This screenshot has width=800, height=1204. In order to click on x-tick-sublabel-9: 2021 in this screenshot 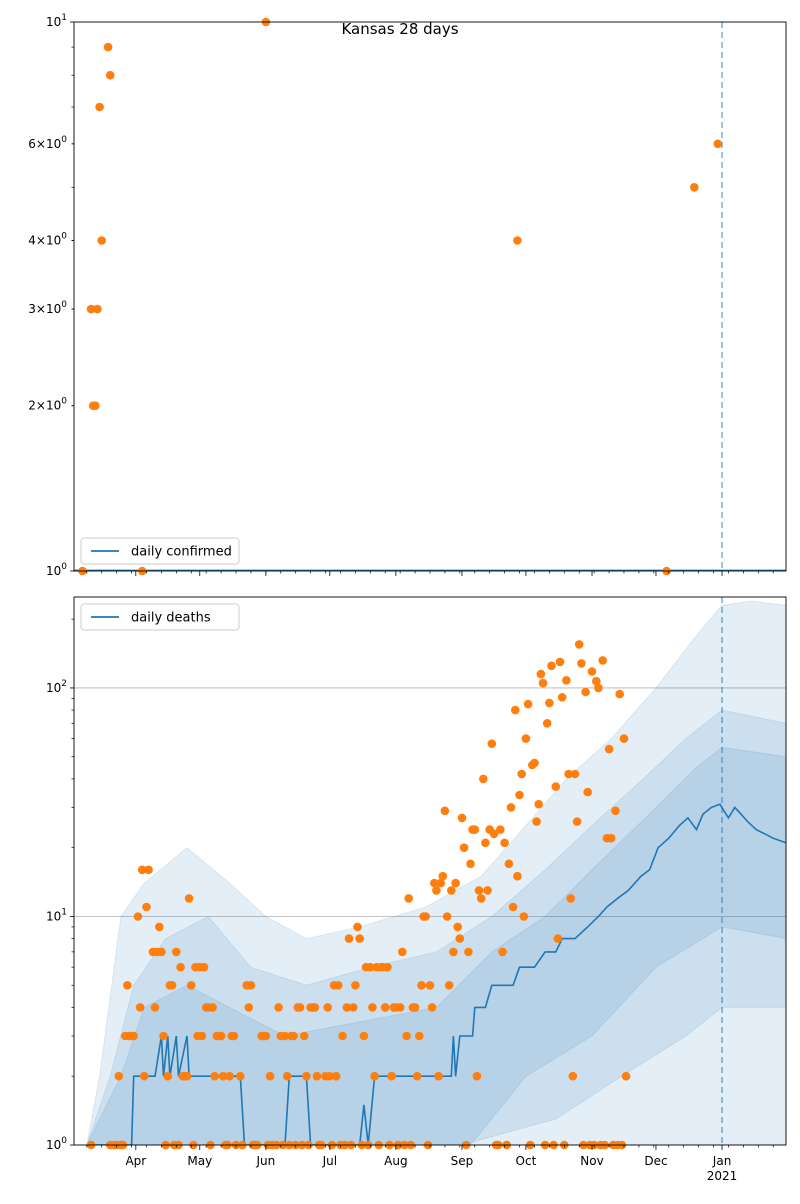, I will do `click(722, 1176)`.